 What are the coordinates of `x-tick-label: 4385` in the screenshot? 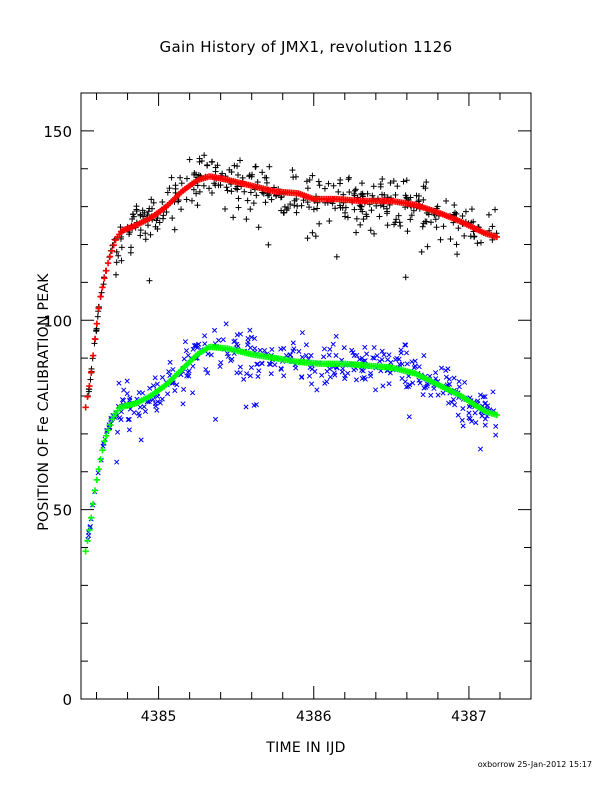 It's located at (159, 717).